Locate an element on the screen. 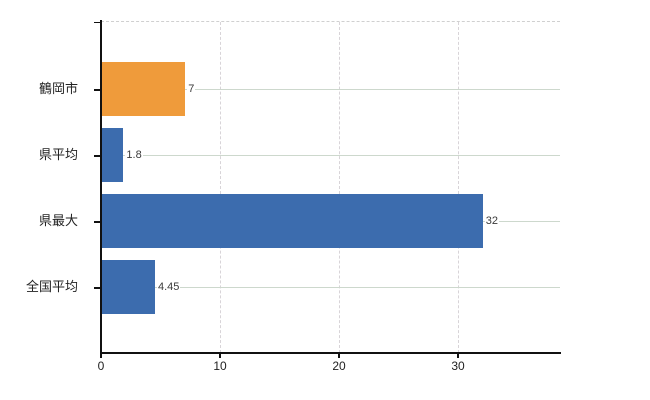  x-axis-tick-label: 10 is located at coordinates (220, 366).